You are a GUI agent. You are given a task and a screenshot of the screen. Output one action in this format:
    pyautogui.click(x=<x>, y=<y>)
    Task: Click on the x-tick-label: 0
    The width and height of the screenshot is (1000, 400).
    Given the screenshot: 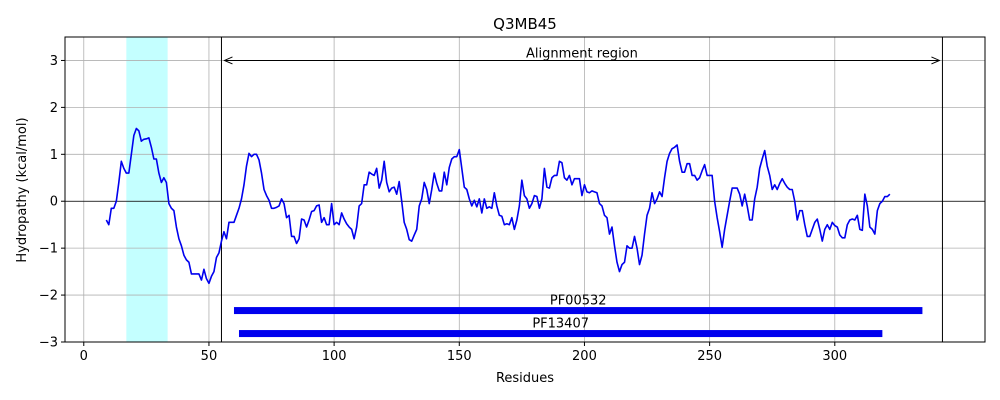 What is the action you would take?
    pyautogui.click(x=84, y=356)
    